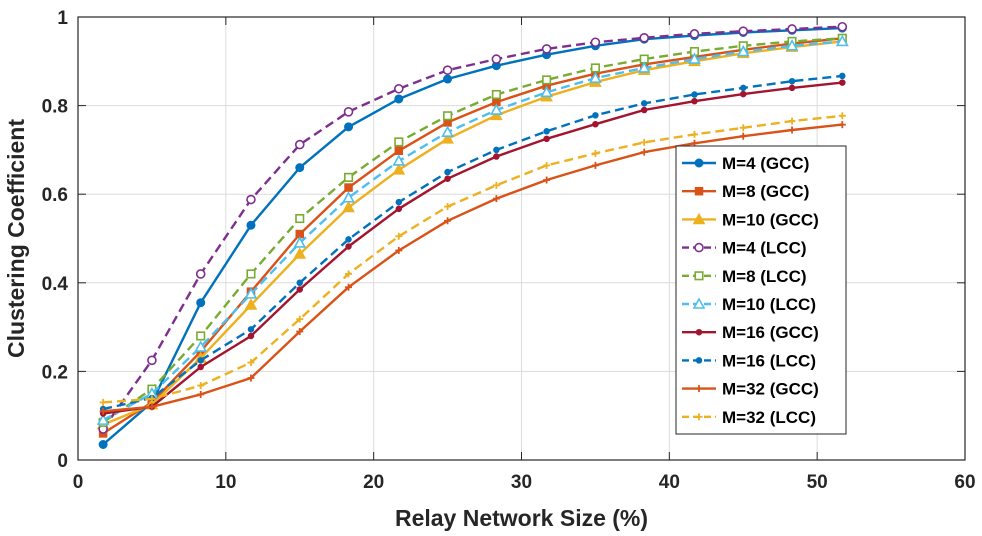 The width and height of the screenshot is (982, 536). What do you see at coordinates (744, 276) in the screenshot?
I see `legend-entry: M=8 (LCC)` at bounding box center [744, 276].